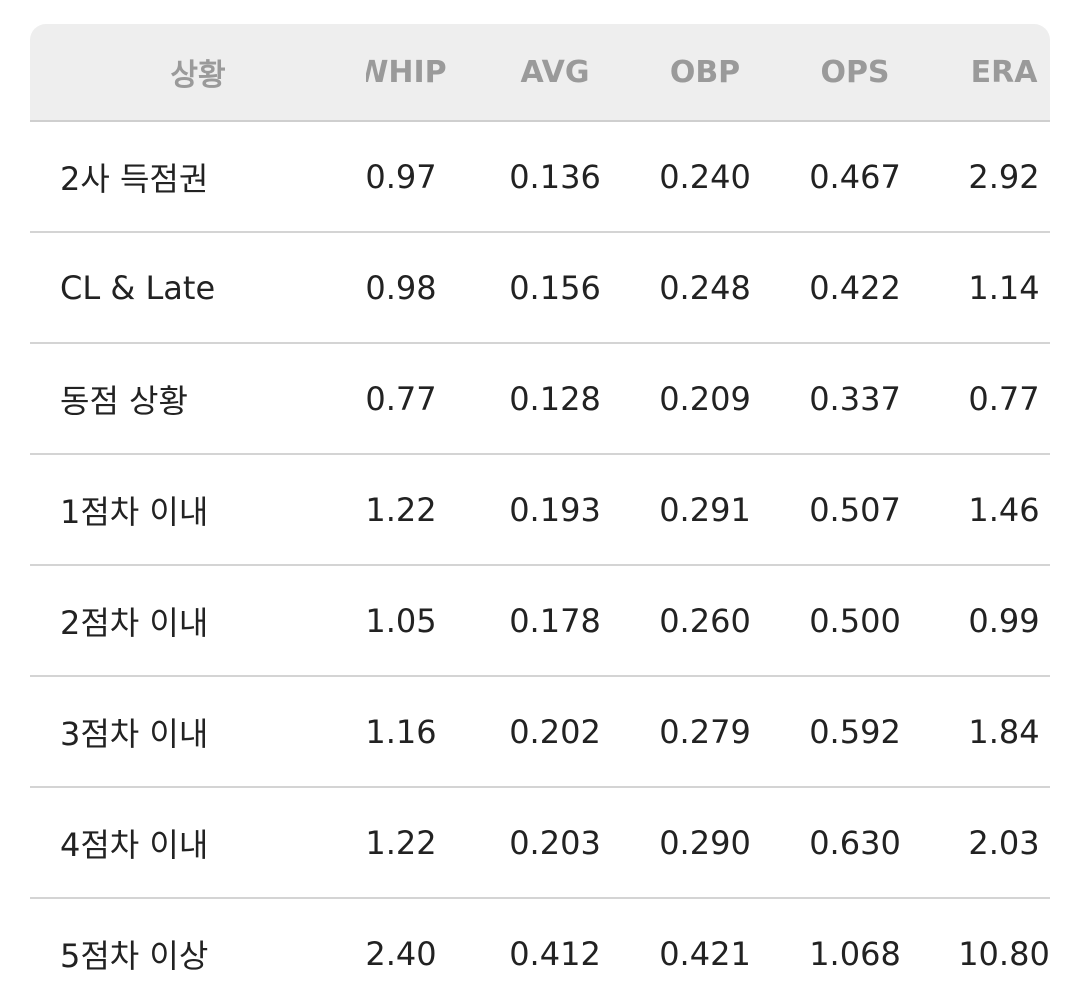 The image size is (1080, 999). I want to click on stat-cell: 1.05, so click(401, 620).